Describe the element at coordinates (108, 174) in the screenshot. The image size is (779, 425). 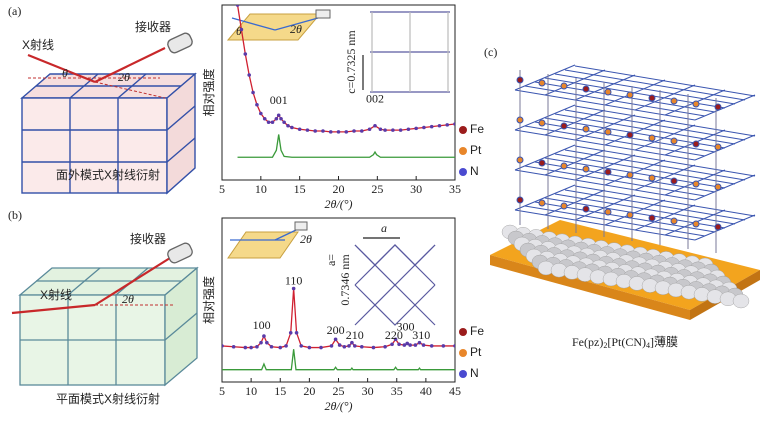
I see `caption: 面外模式X射线衍射` at that location.